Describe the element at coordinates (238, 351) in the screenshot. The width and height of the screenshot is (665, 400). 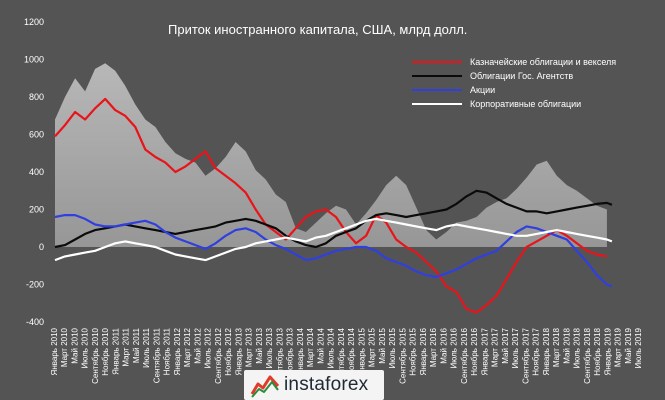
I see `x-tick-label: Январь 2013` at that location.